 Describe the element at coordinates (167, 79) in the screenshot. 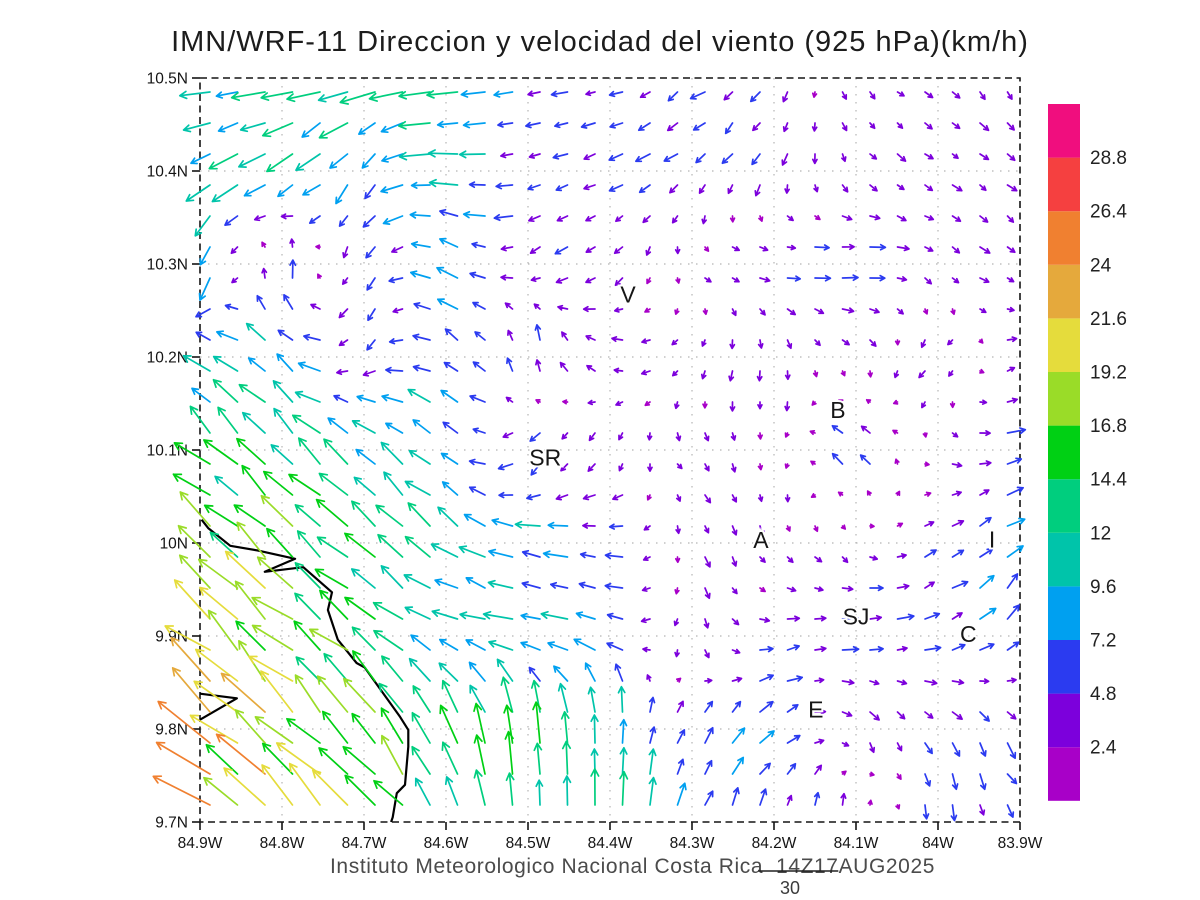

I see `tick-label-y: 10.5N` at that location.